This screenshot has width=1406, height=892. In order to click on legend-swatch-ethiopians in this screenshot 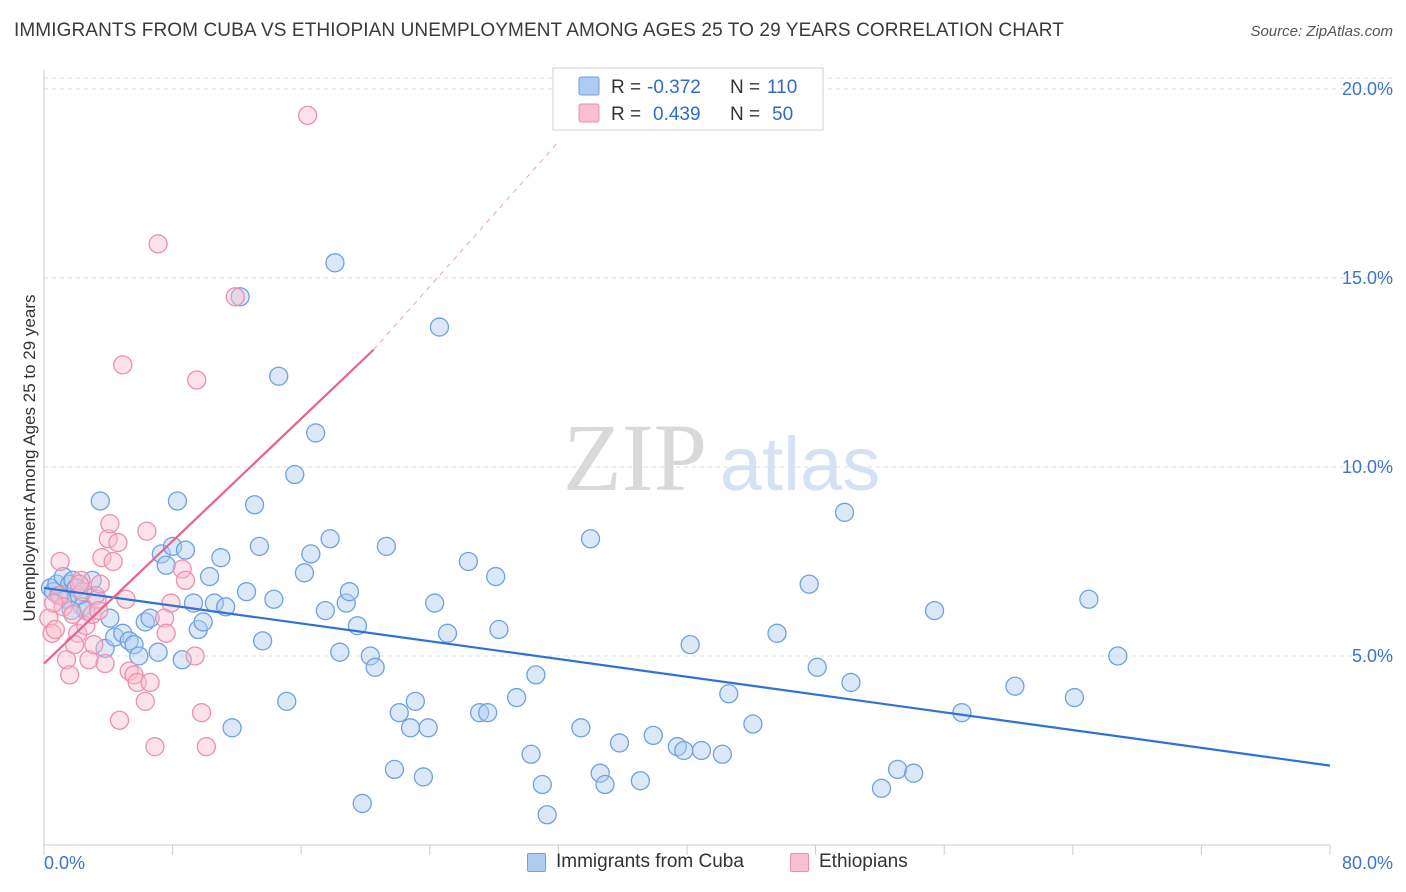, I will do `click(589, 113)`.